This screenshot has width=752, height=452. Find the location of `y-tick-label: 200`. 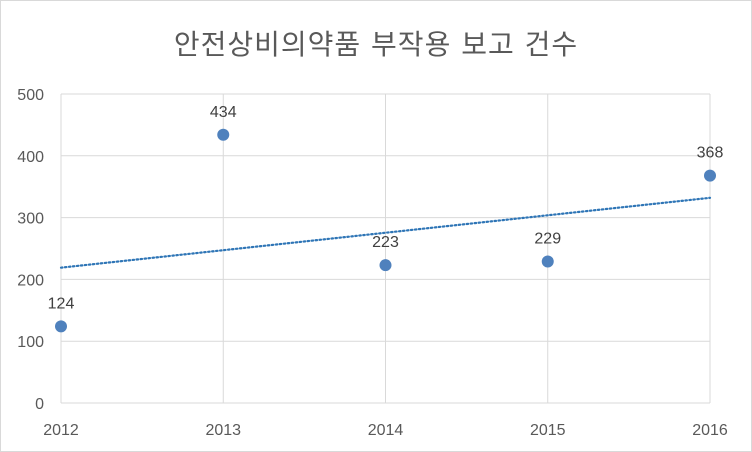

y-tick-label: 200 is located at coordinates (30, 280).